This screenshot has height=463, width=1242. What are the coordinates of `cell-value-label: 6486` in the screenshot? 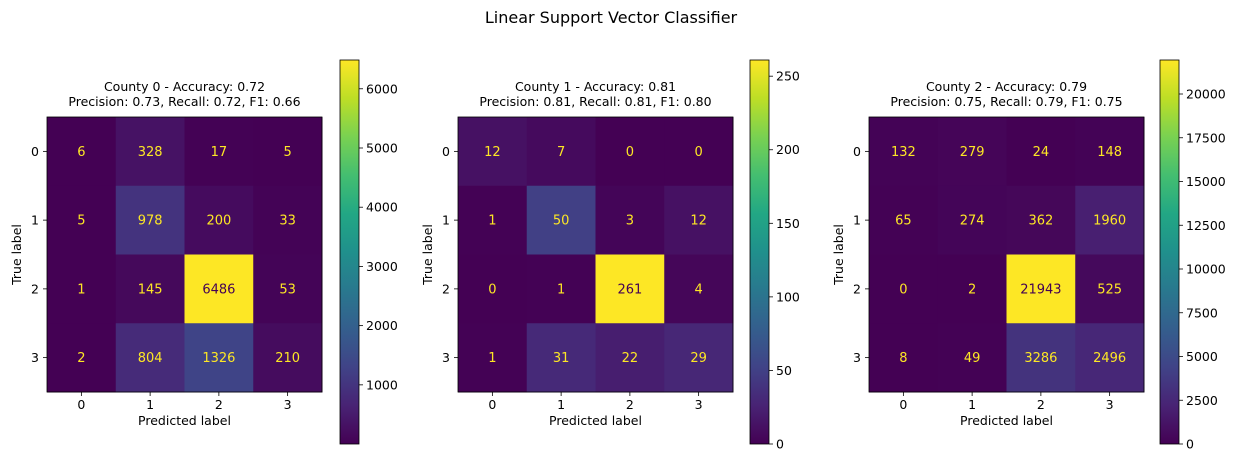 It's located at (218, 289).